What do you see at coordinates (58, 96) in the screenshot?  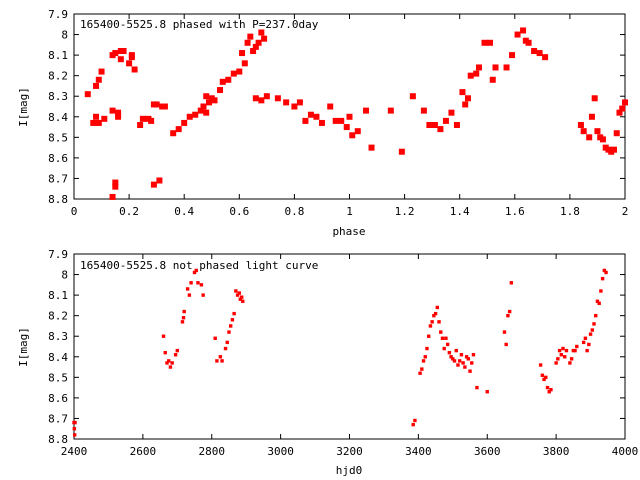 I see `y-tick-label: 8.3` at bounding box center [58, 96].